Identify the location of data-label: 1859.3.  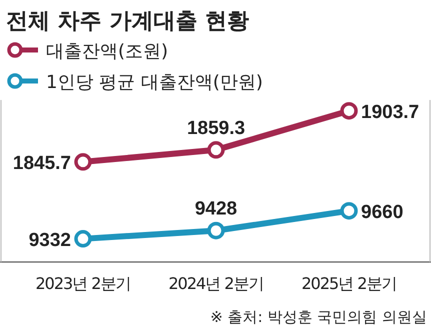
(216, 128).